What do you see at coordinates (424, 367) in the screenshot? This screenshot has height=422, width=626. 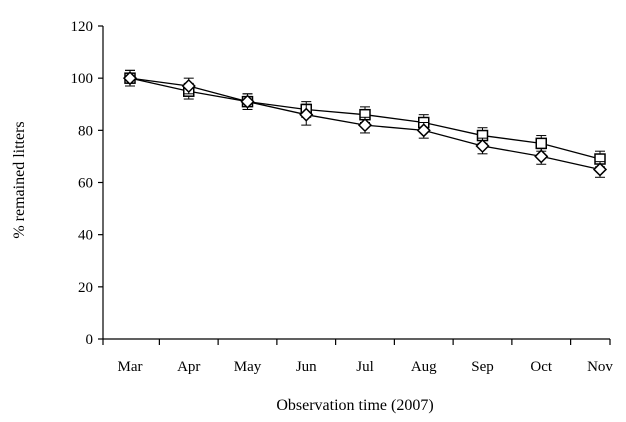 I see `x-tick-label: Aug` at bounding box center [424, 367].